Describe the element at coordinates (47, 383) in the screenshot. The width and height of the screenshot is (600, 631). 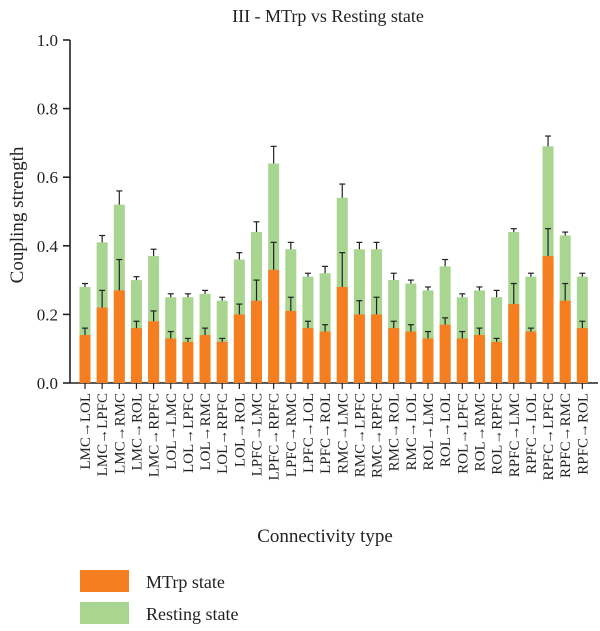
I see `y-tick-label: 0.0` at that location.